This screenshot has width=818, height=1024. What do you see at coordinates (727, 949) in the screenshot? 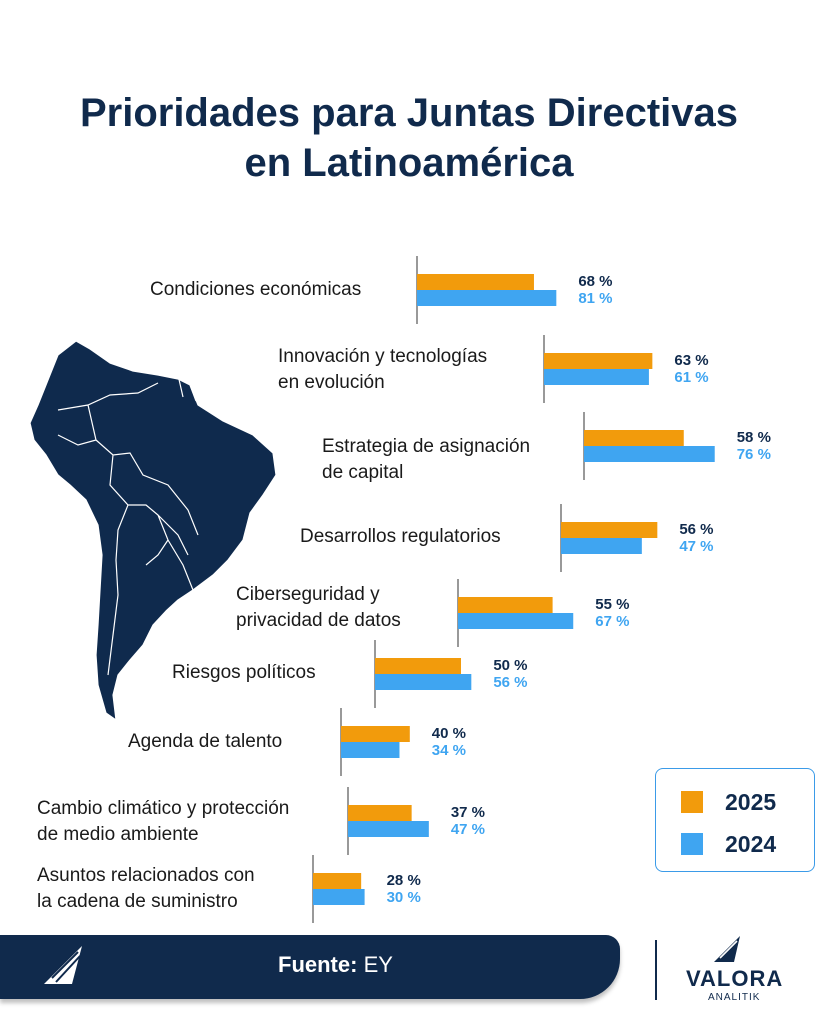
I see `valora-logo-icon` at bounding box center [727, 949].